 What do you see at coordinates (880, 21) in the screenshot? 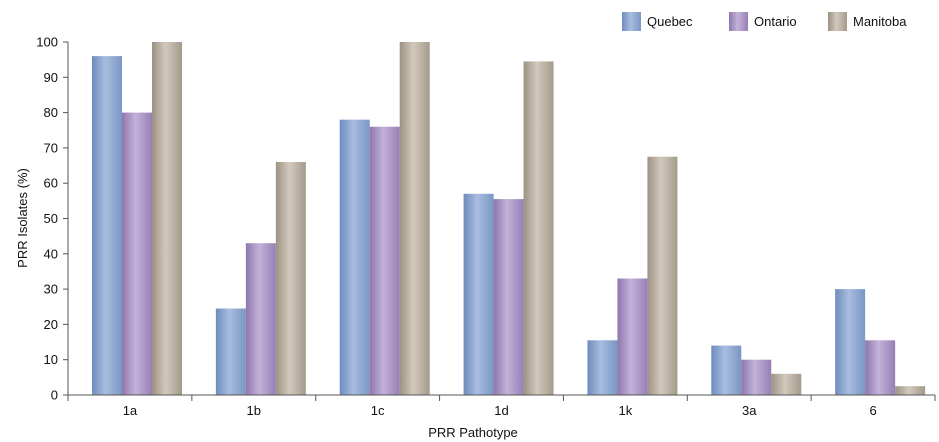
I see `legend-label-manitoba: Manitoba` at bounding box center [880, 21].